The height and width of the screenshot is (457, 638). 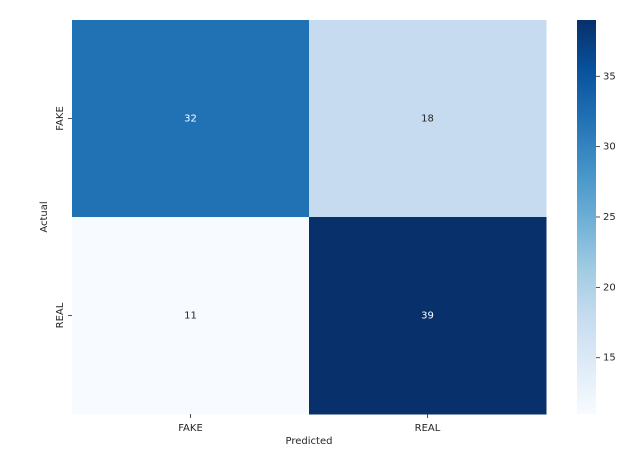 I want to click on x-tick-label: FAKE, so click(x=190, y=428).